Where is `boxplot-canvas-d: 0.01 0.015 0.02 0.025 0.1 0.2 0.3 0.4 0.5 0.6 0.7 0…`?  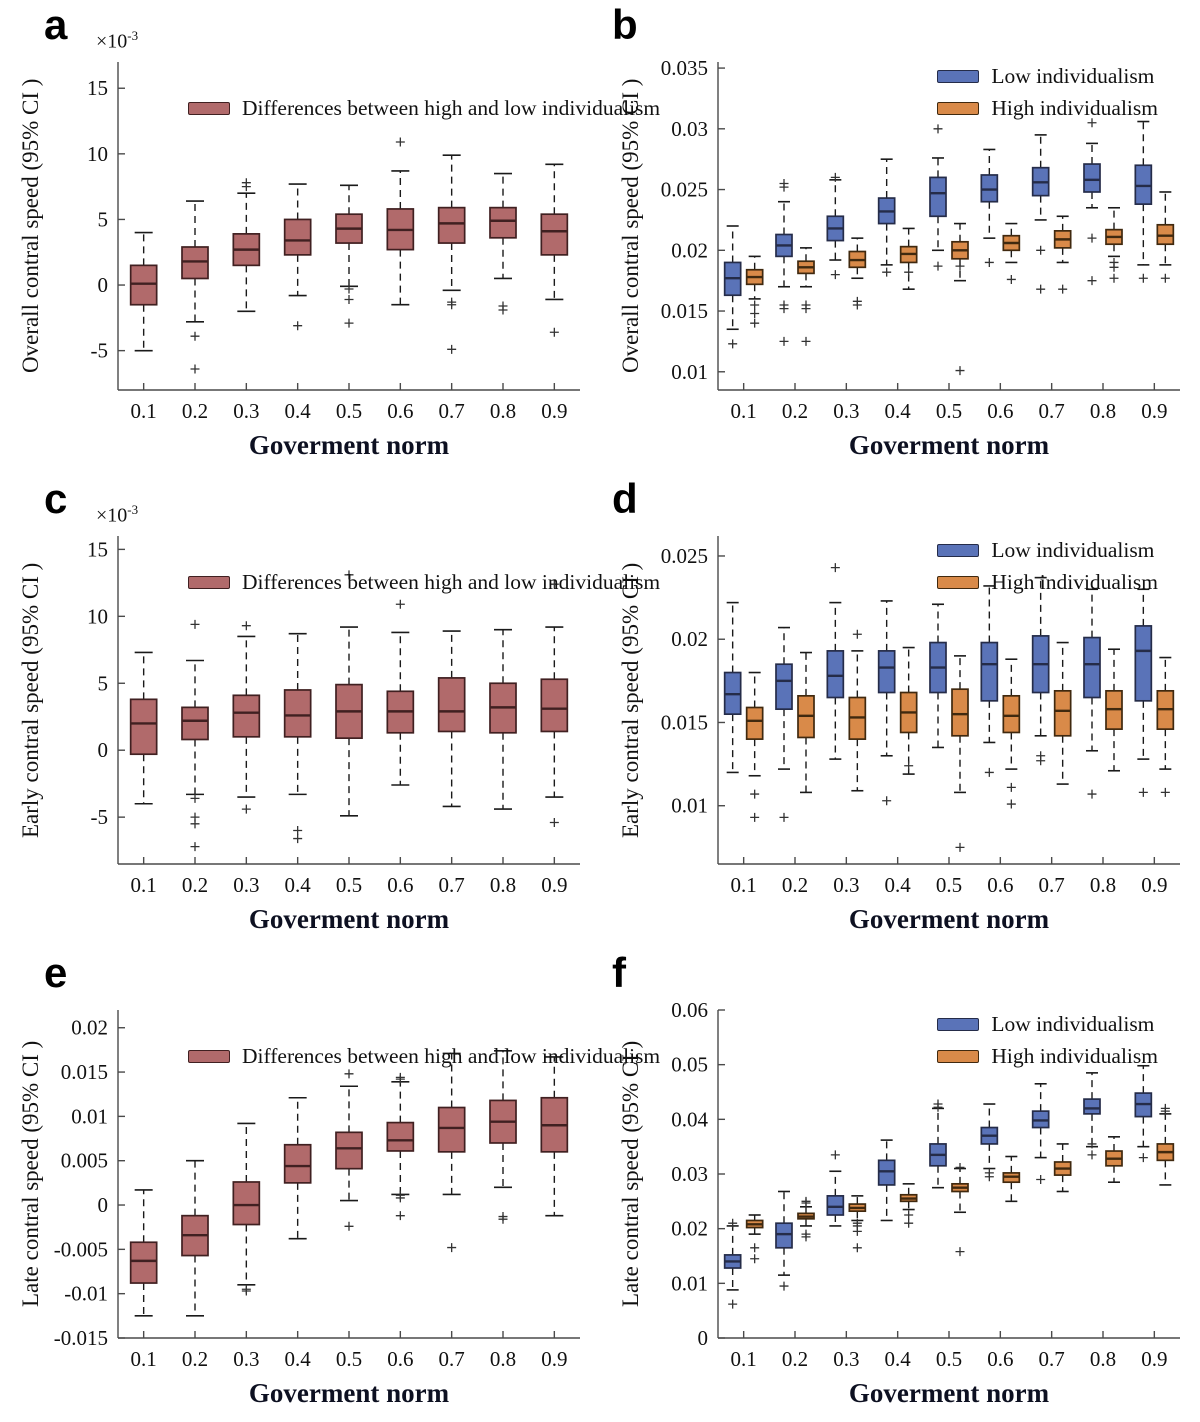
boxplot-canvas-d: 0.01 0.015 0.02 0.025 0.1 0.2 0.3 0.4 0.5 0.6 0.7 0… is located at coordinates (920, 716).